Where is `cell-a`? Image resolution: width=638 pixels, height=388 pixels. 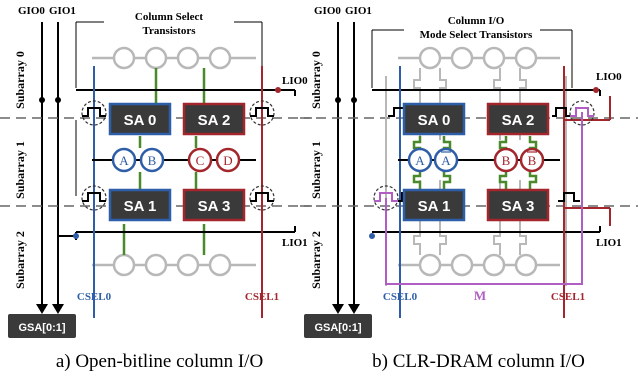 cell-a is located at coordinates (124, 160).